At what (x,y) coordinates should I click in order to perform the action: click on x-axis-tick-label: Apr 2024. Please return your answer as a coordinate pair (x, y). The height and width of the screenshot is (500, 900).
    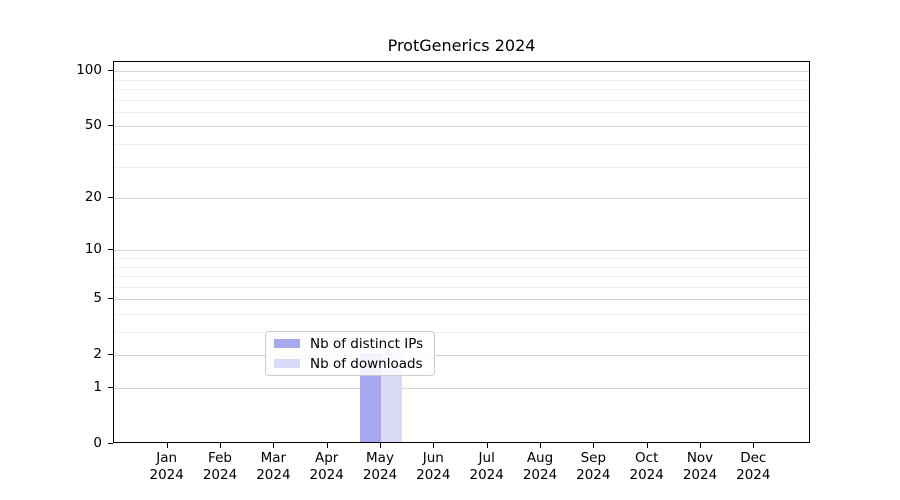
    Looking at the image, I should click on (326, 466).